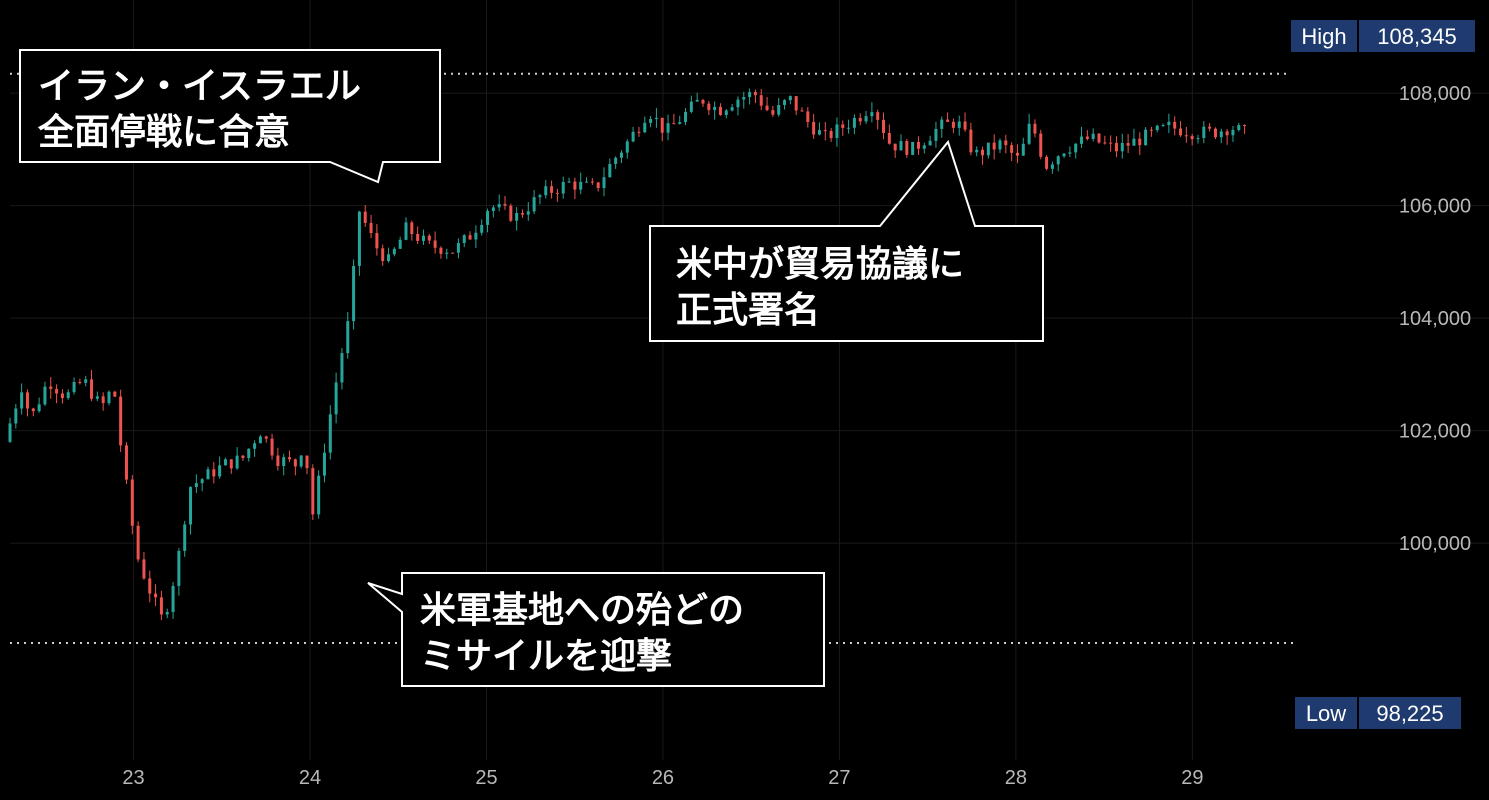 Image resolution: width=1489 pixels, height=800 pixels. I want to click on annotation-trade-deal-line2: 正式署名, so click(748, 310).